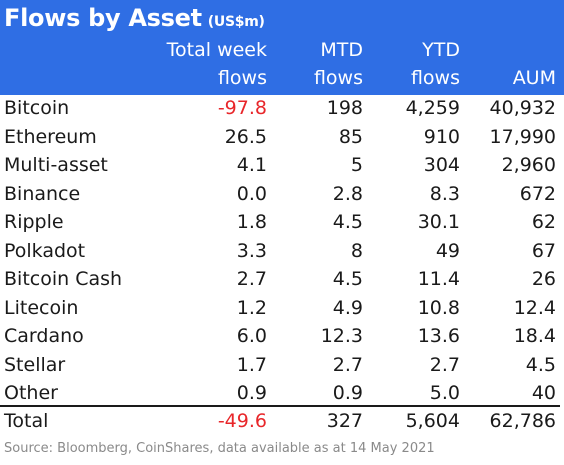 The image size is (564, 465). I want to click on row-aum: 12.4, so click(534, 307).